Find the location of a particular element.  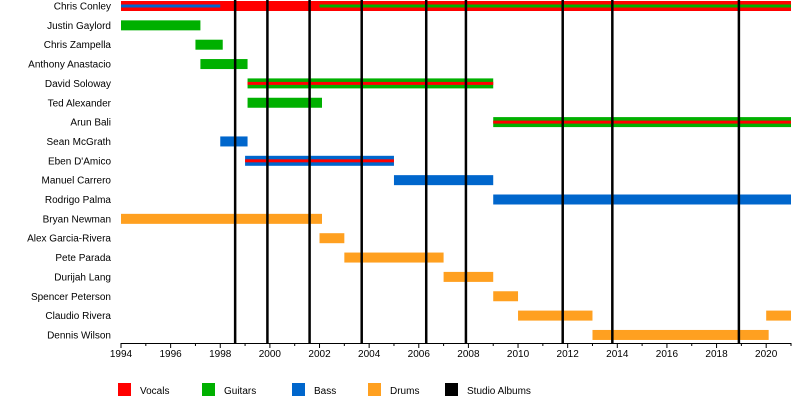

x-tick-label-2010: 2010 is located at coordinates (518, 354).